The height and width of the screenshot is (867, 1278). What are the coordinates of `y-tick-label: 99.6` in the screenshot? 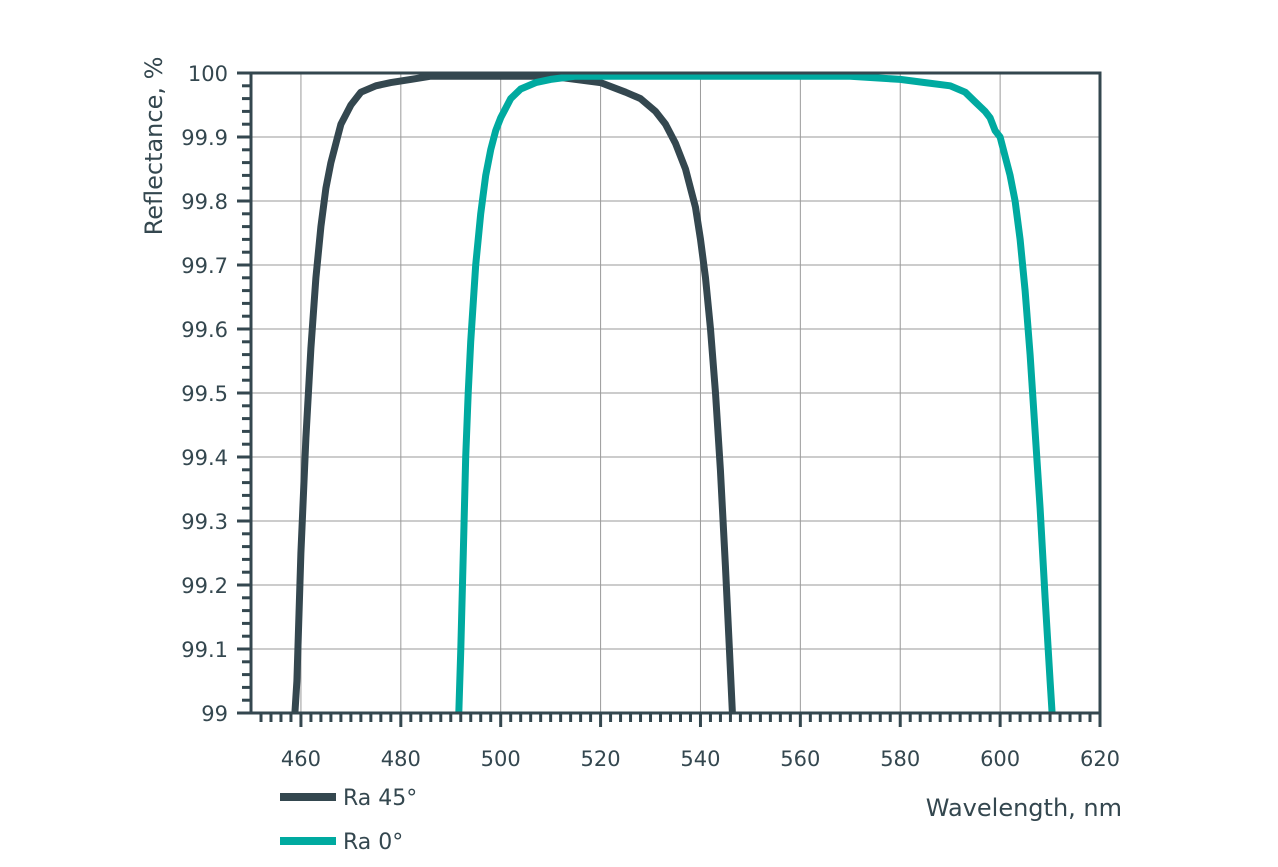 It's located at (204, 330).